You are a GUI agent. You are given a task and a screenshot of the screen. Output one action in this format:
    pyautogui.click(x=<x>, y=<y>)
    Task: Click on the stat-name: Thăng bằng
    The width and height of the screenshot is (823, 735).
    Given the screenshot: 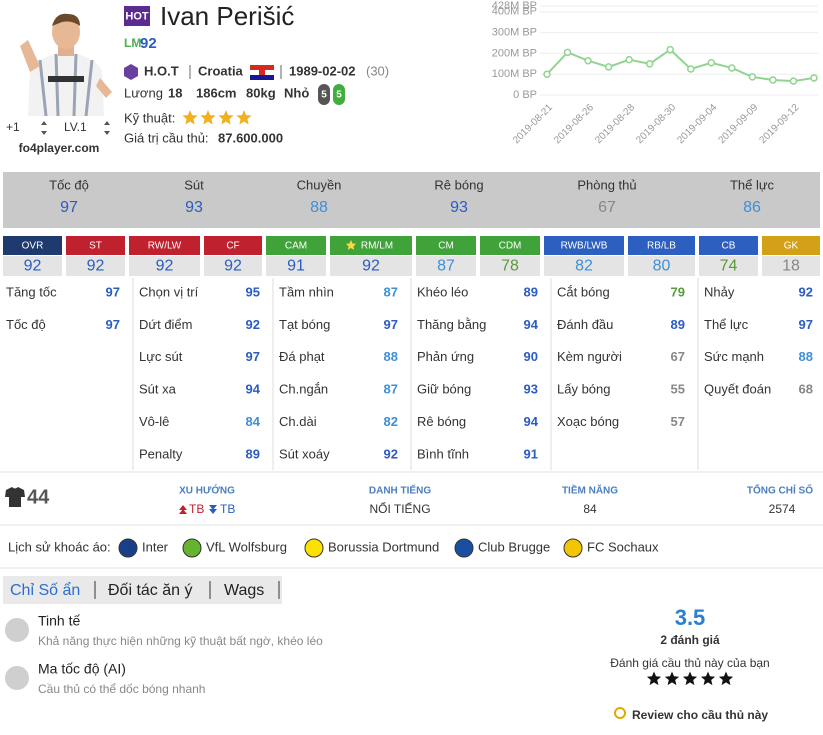 What is the action you would take?
    pyautogui.click(x=451, y=324)
    